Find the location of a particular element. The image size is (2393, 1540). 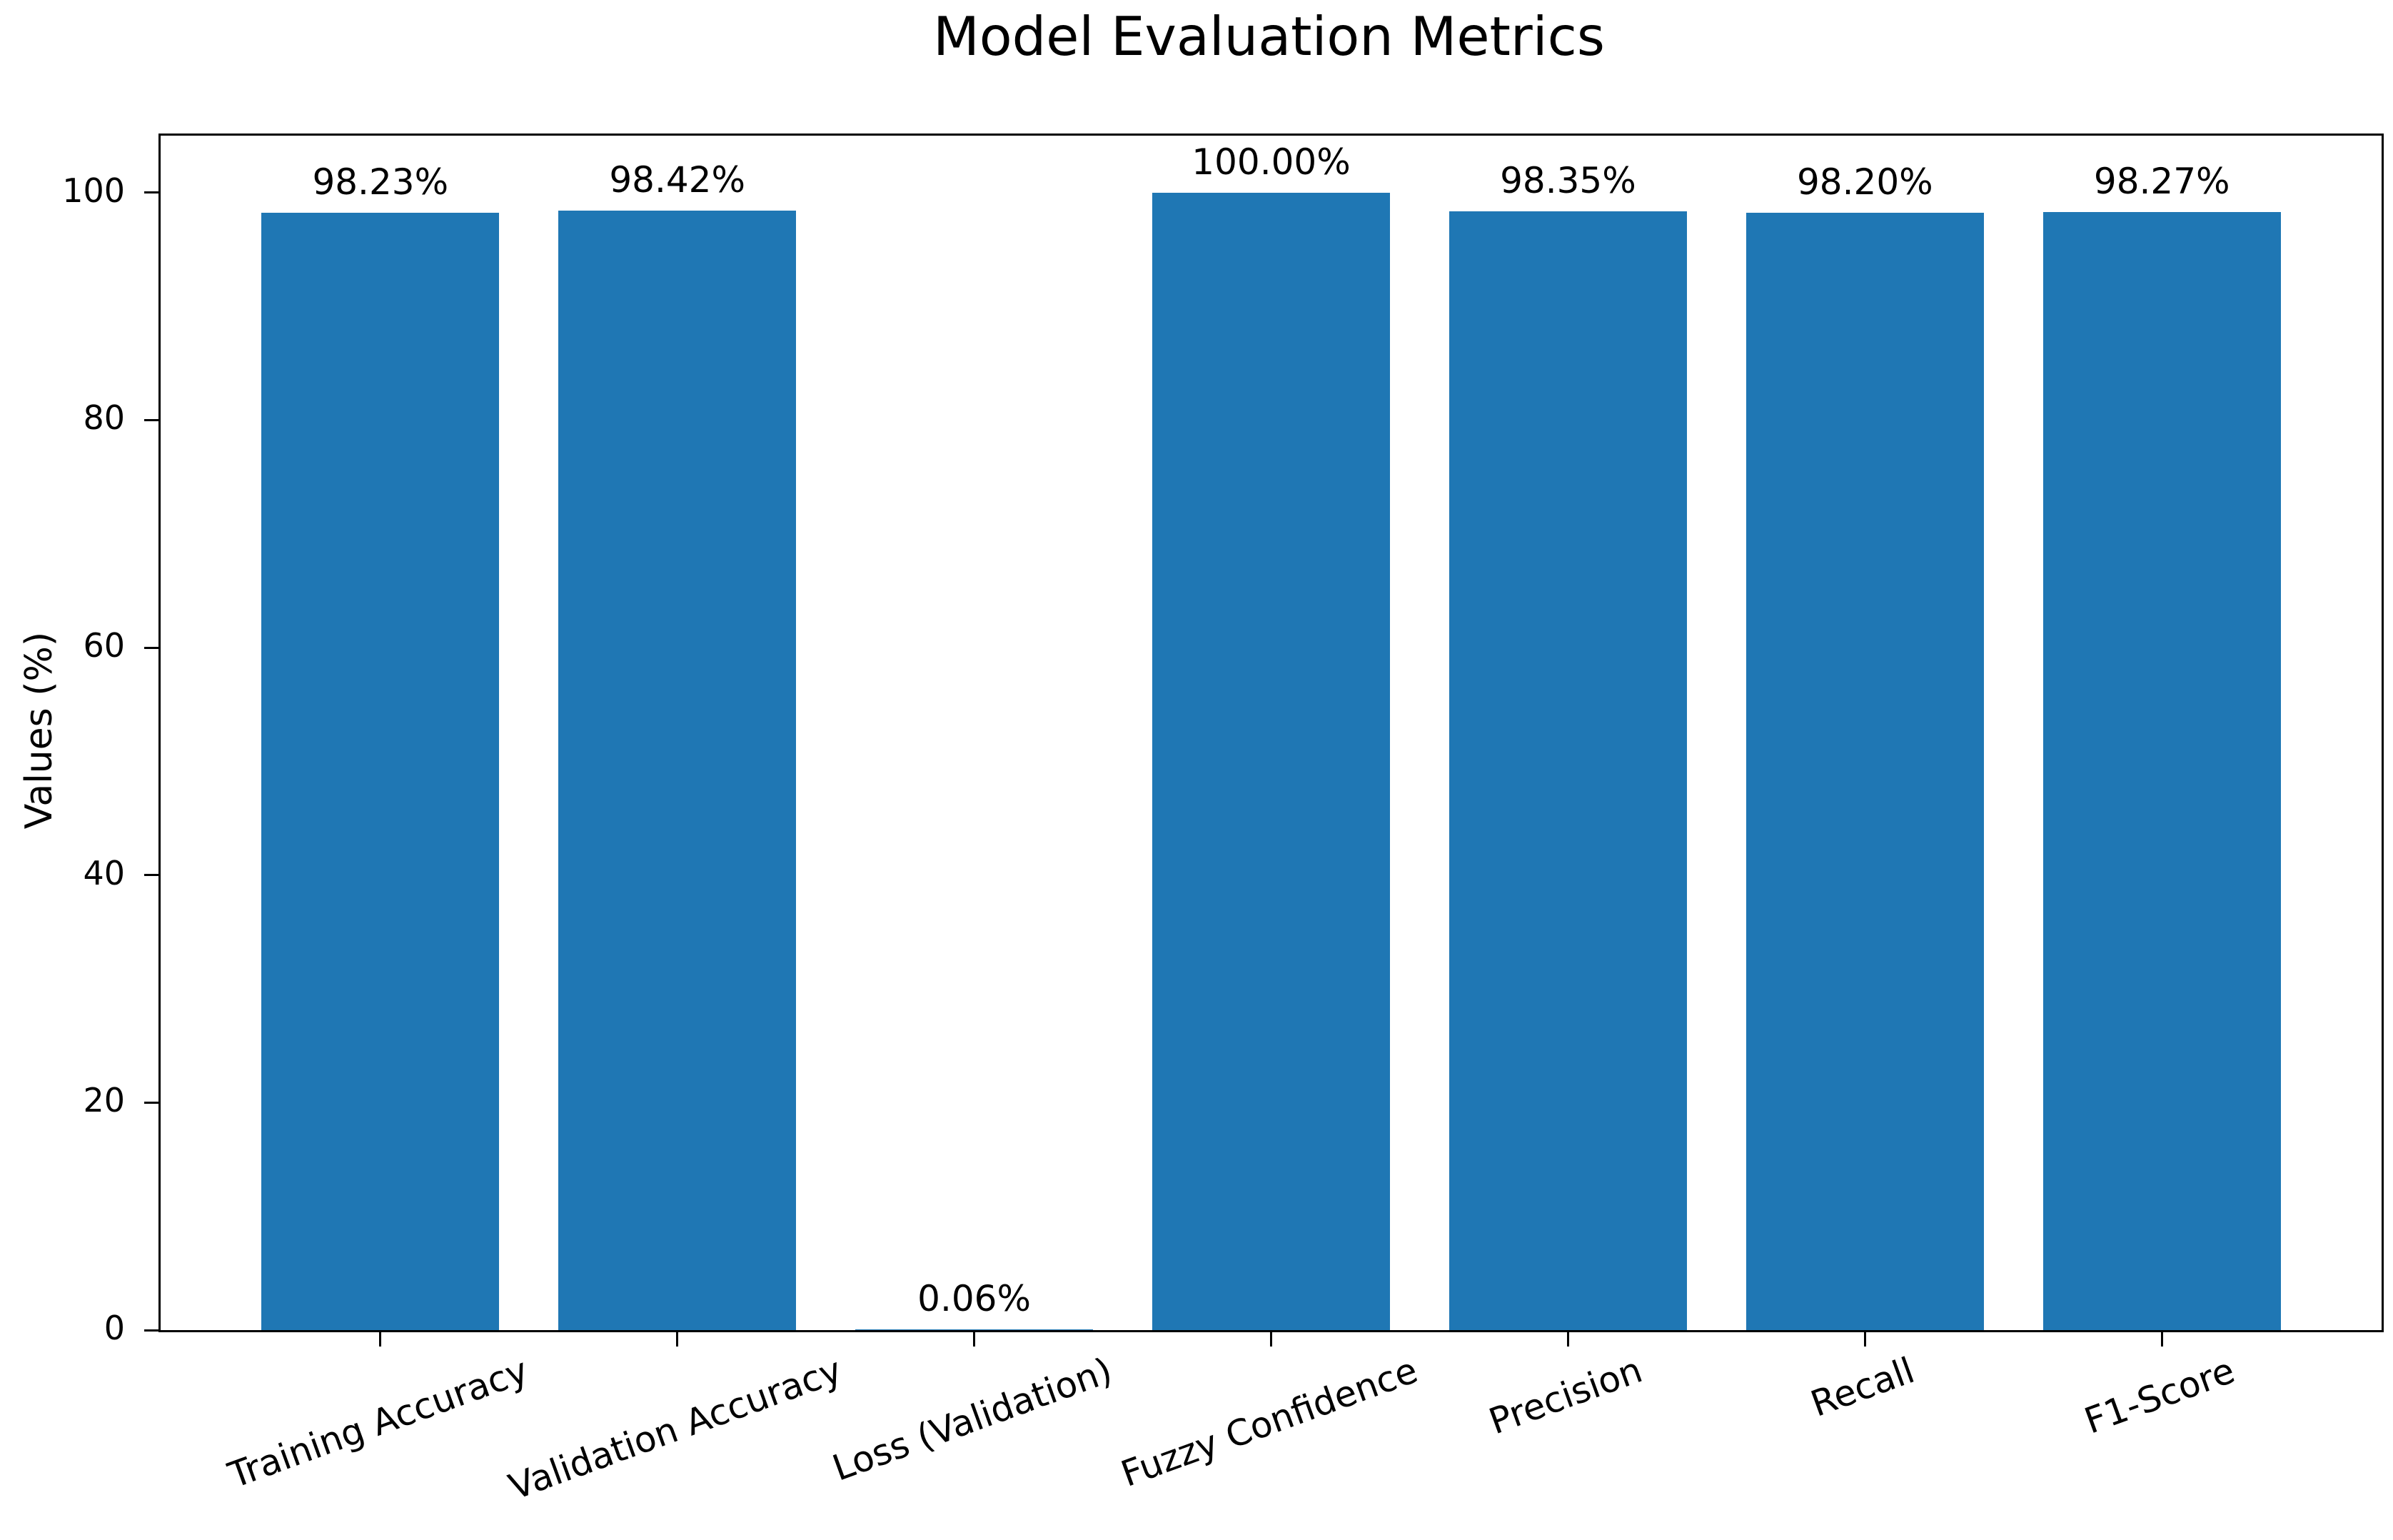

x-tick-label: Precision is located at coordinates (1565, 1396).